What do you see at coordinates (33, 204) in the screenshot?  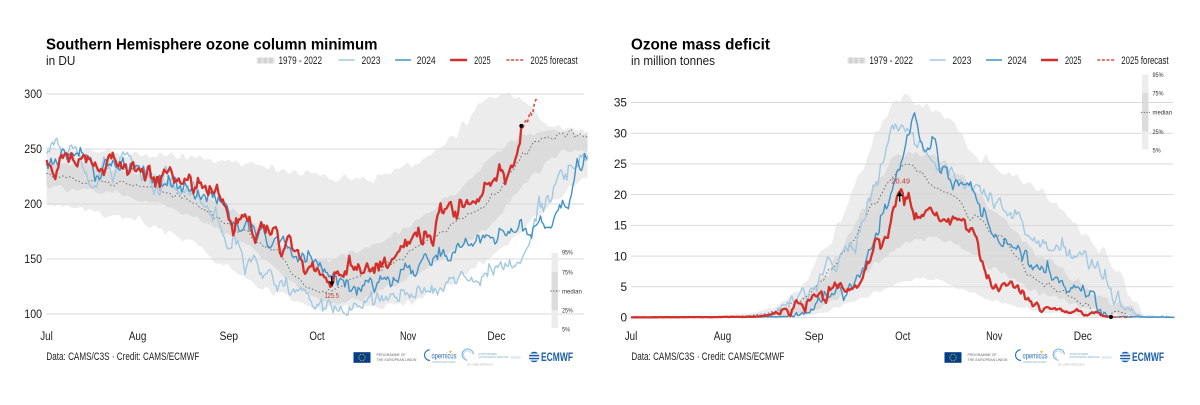 I see `svg-text: 200` at bounding box center [33, 204].